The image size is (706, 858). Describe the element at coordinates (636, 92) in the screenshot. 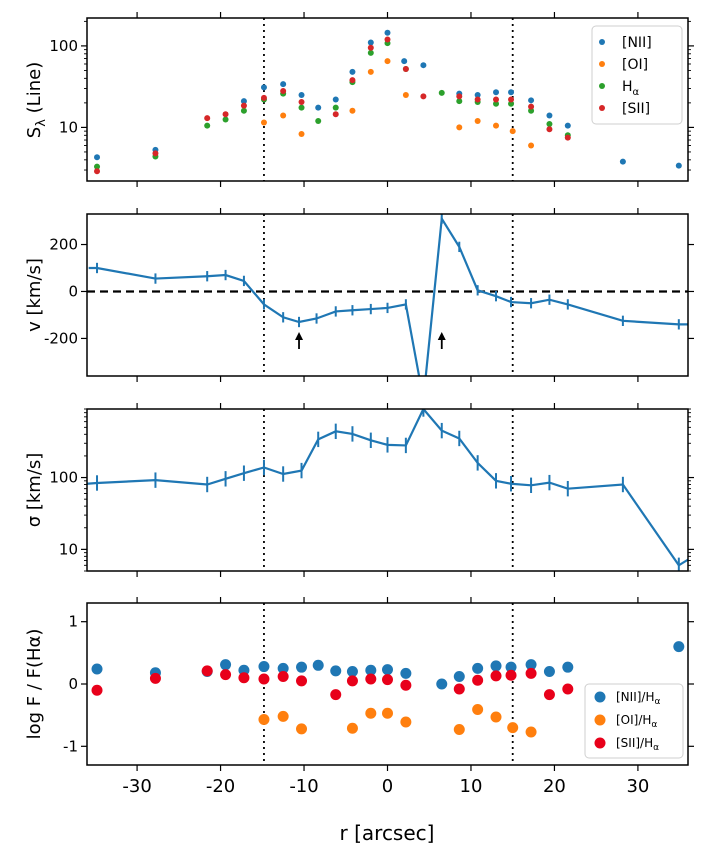

I see `flux-legend-ha-sub: α` at that location.